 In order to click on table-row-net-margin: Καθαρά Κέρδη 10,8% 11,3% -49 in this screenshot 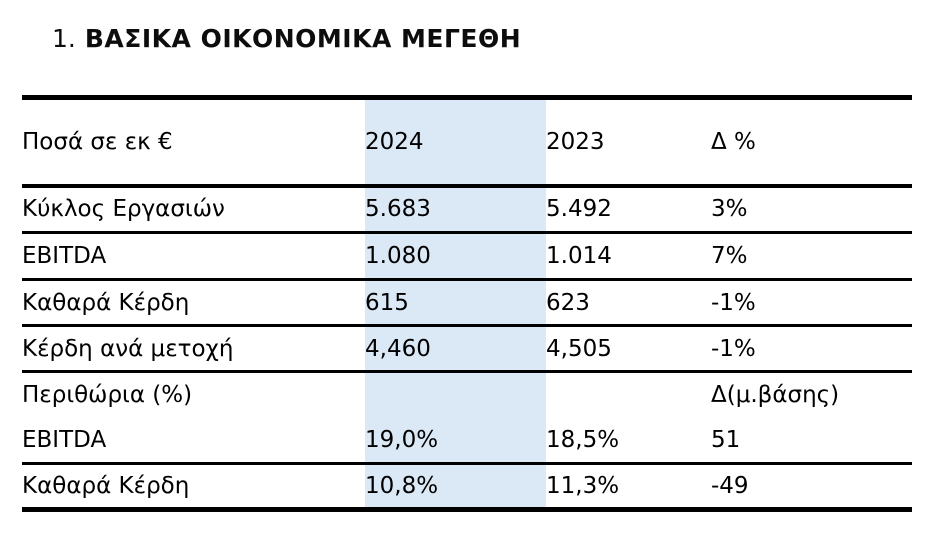, I will do `click(467, 486)`.